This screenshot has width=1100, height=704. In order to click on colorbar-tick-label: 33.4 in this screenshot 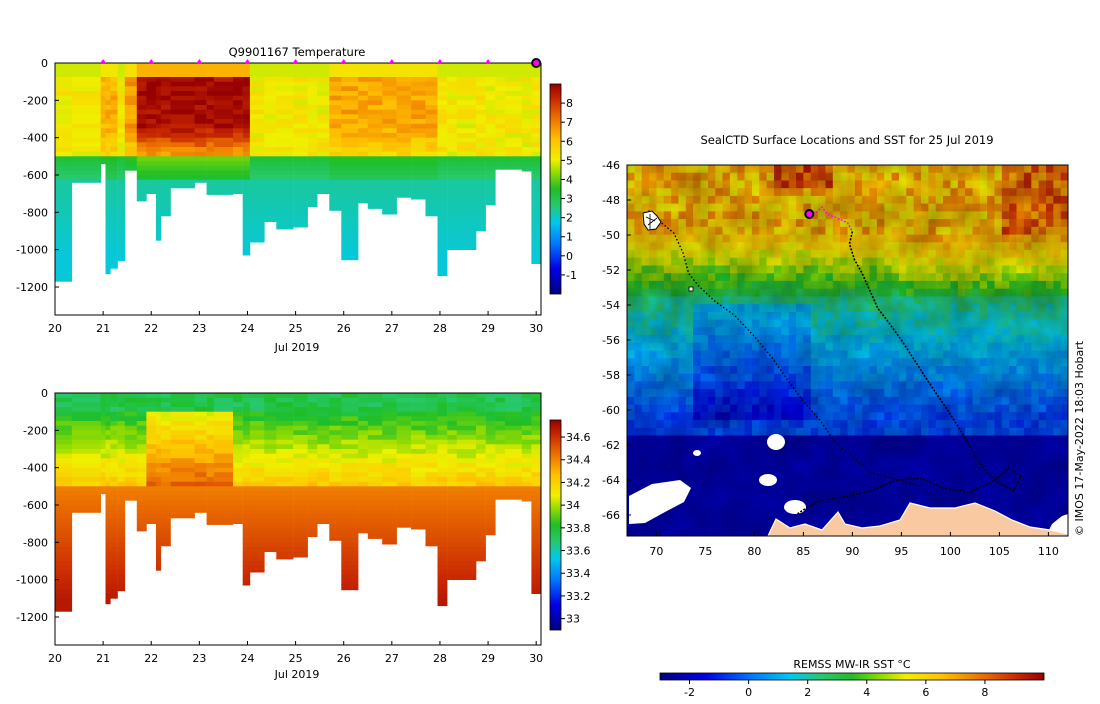, I will do `click(578, 573)`.